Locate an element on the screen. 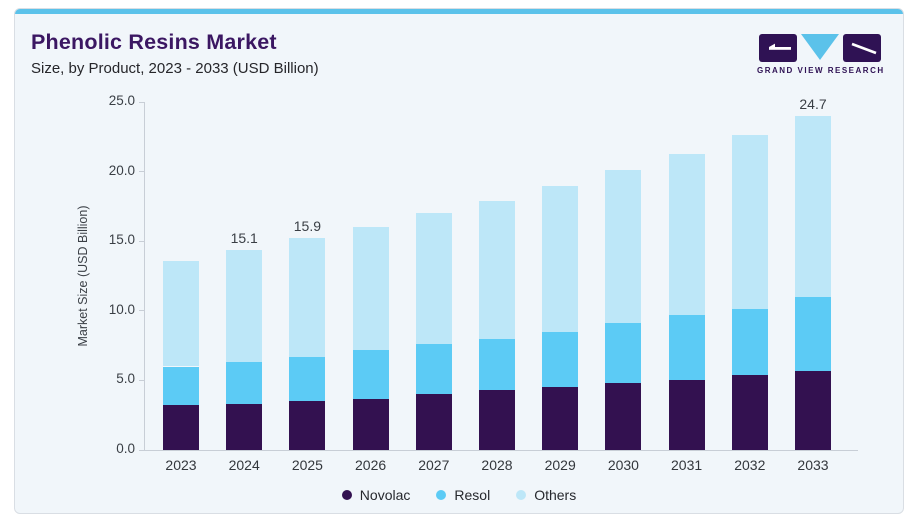 The width and height of the screenshot is (918, 522). legend-item-novolac: Novolac is located at coordinates (376, 495).